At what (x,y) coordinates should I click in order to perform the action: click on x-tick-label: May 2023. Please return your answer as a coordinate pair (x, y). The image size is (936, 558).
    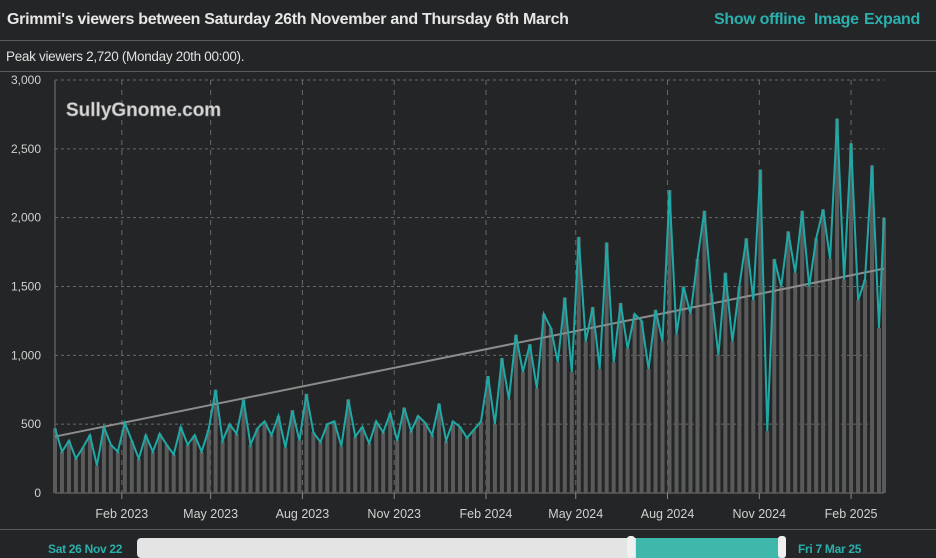
    Looking at the image, I should click on (210, 514).